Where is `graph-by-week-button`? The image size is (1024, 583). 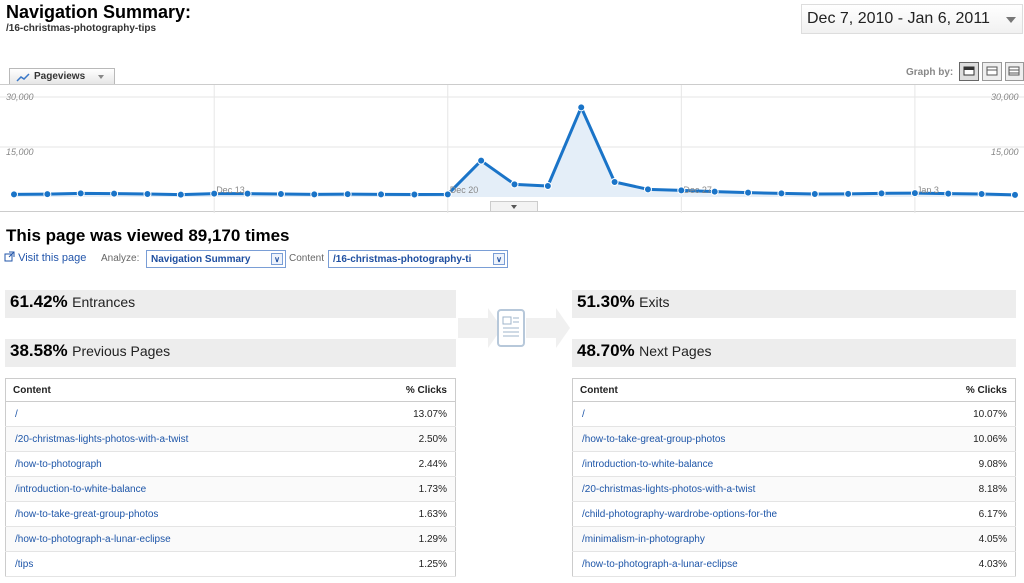 graph-by-week-button is located at coordinates (992, 71).